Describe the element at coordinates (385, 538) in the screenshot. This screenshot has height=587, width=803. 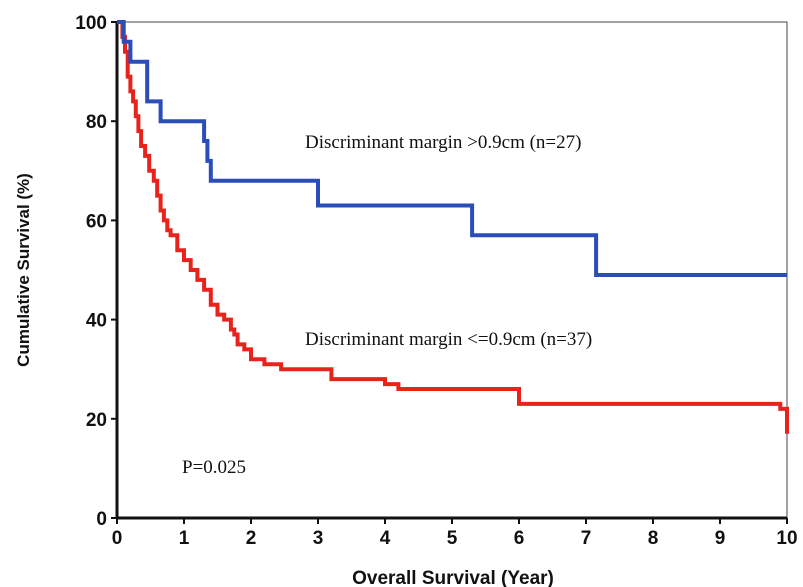
I see `x-tick-label: 4` at that location.